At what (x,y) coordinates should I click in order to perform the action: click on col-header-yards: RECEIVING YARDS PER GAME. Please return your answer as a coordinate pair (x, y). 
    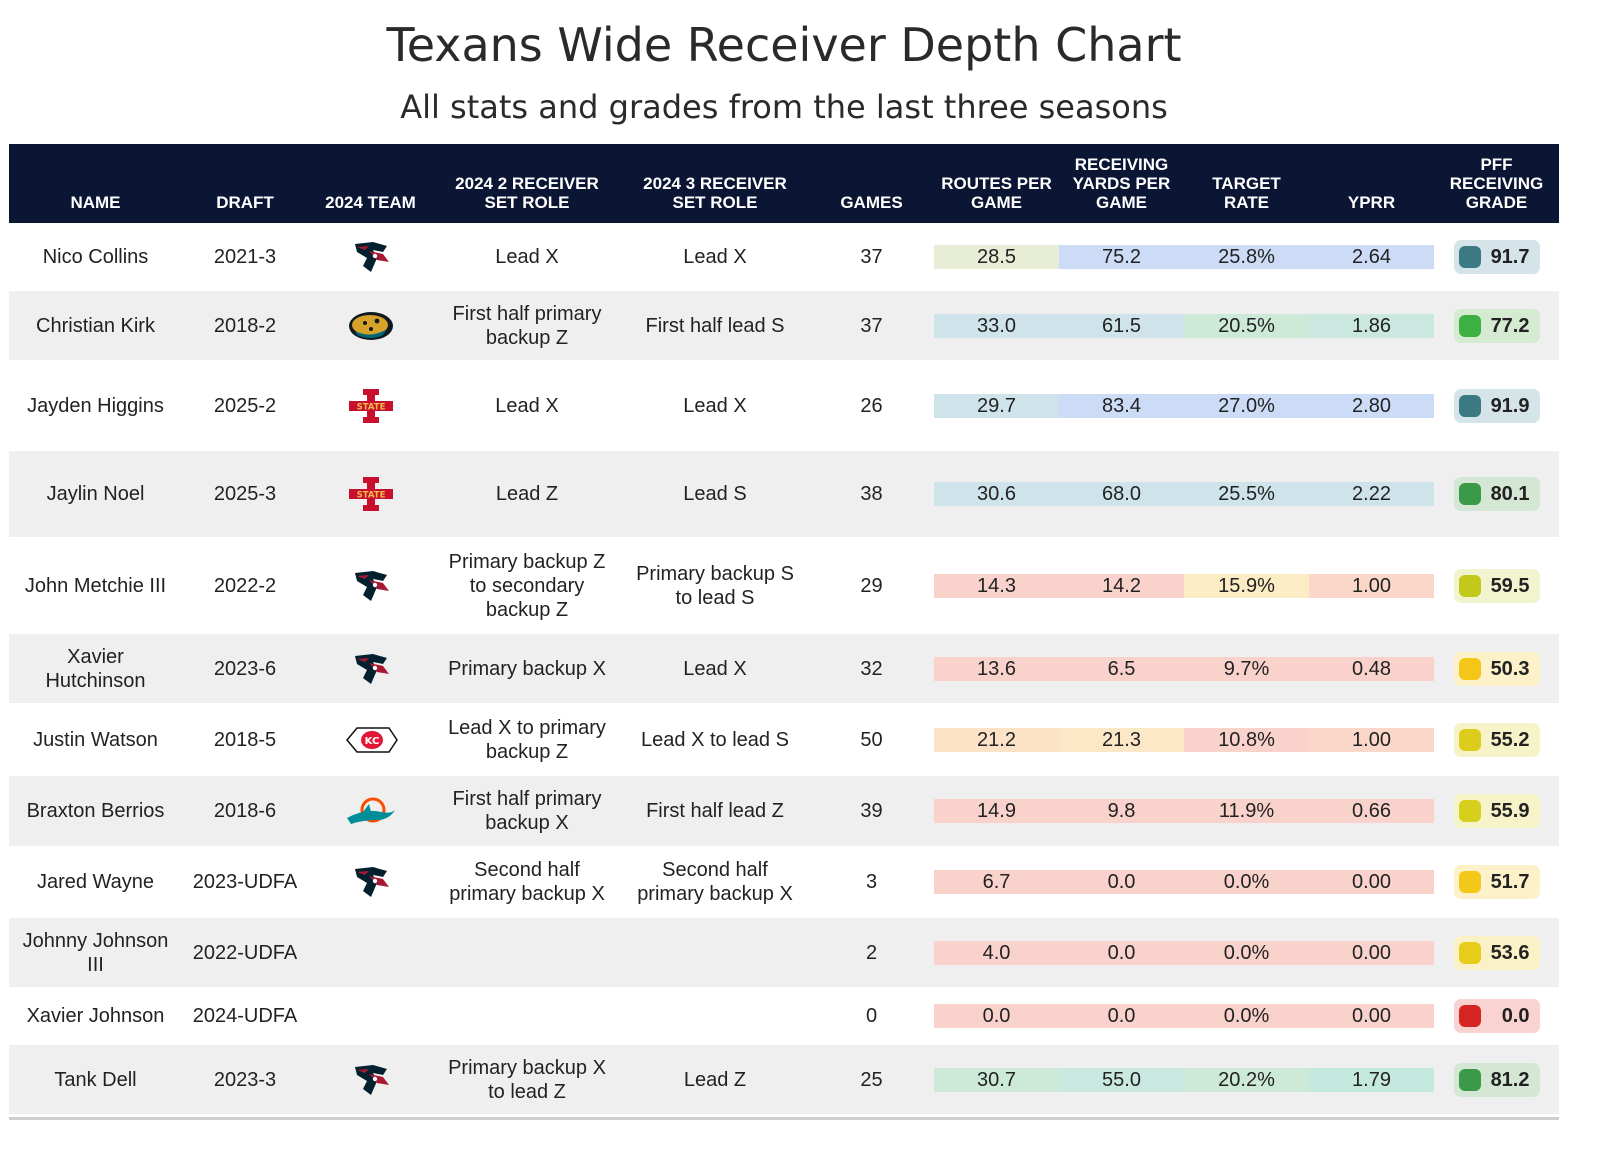
    Looking at the image, I should click on (1121, 183).